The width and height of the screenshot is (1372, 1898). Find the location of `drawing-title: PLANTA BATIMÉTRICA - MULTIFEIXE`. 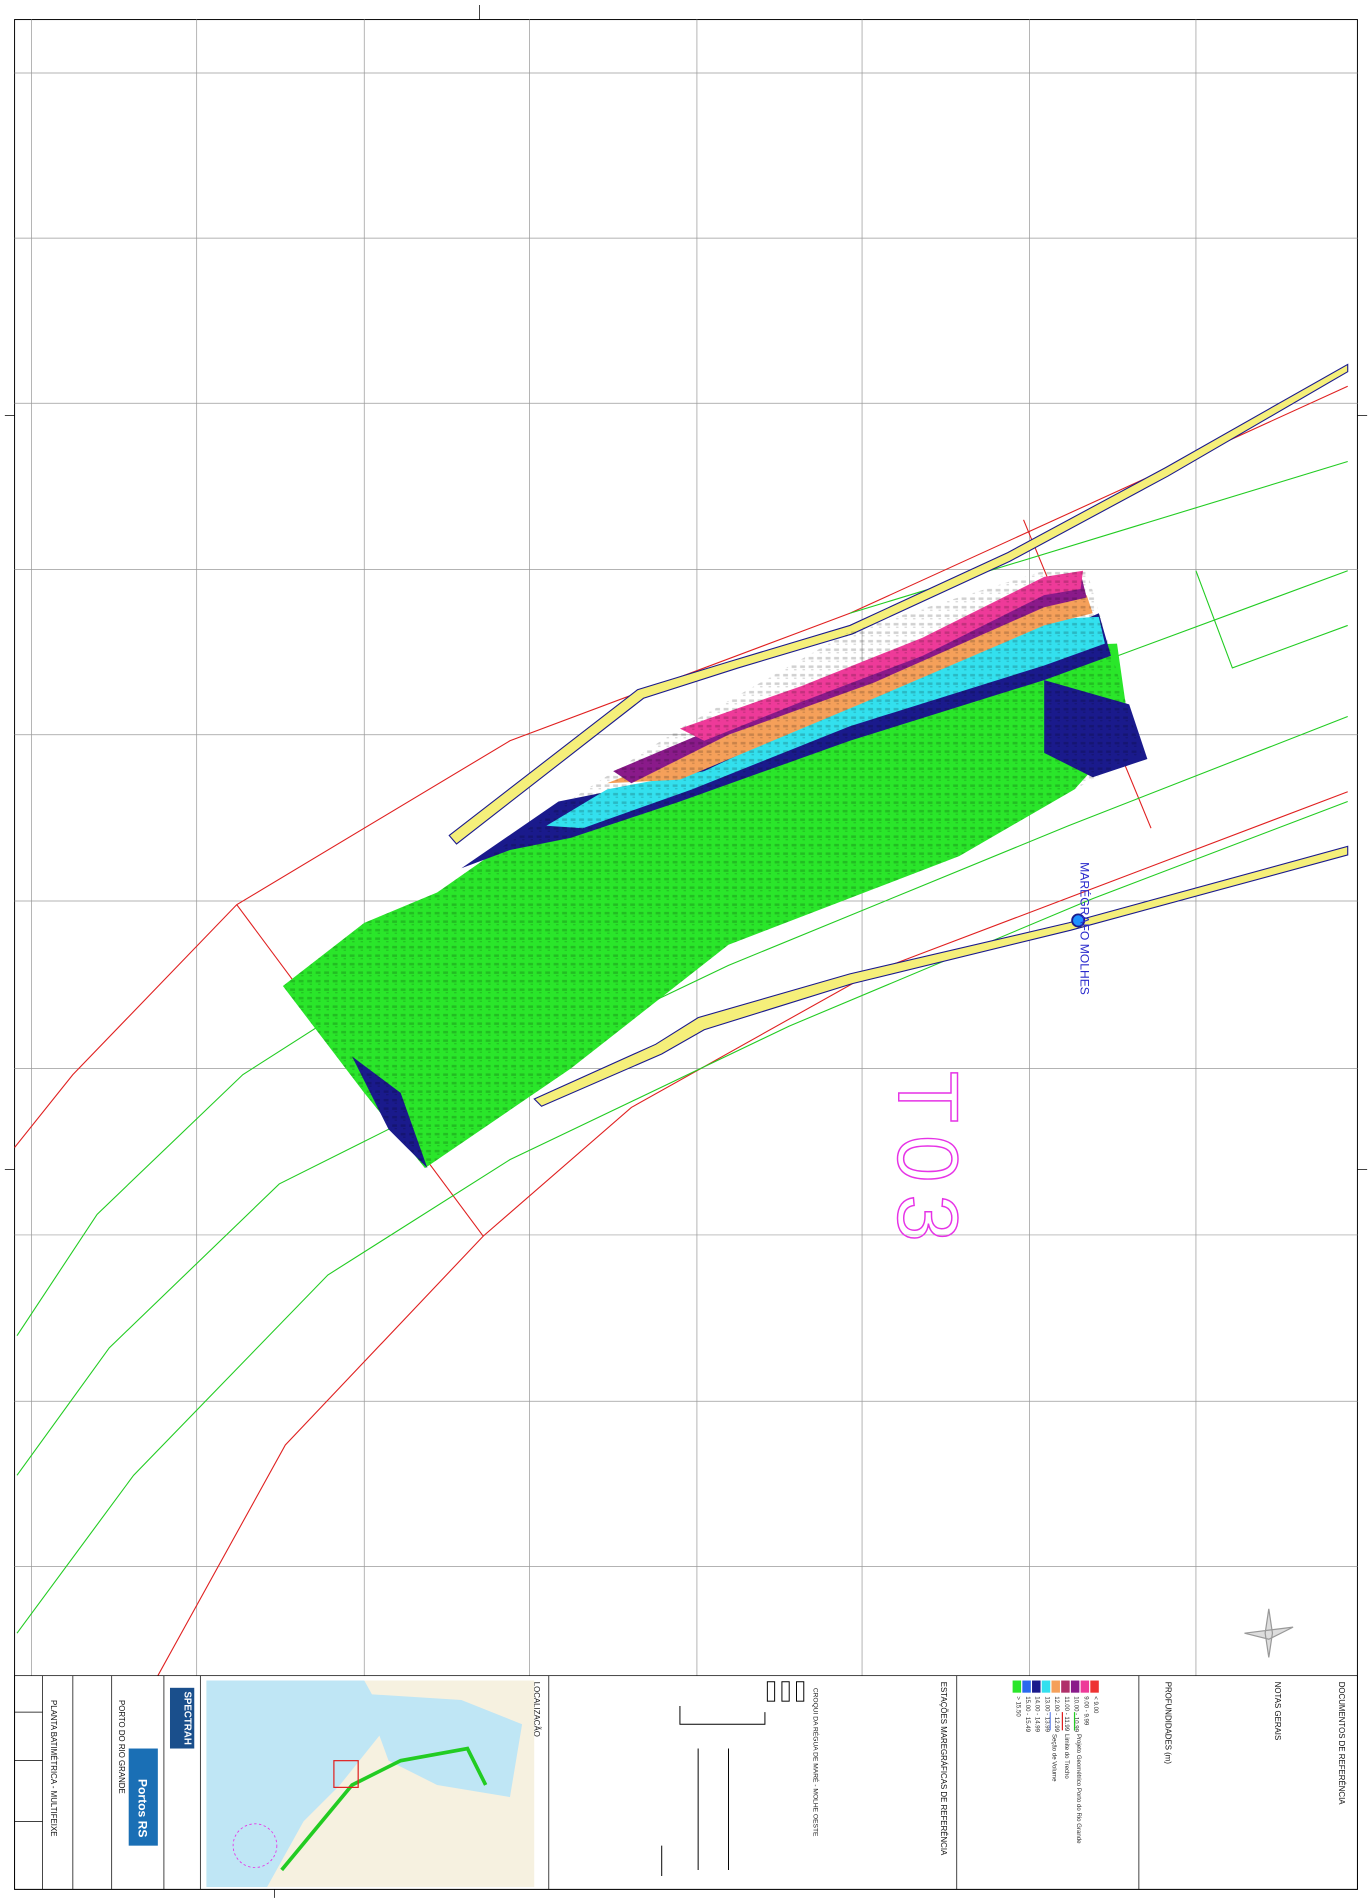

drawing-title: PLANTA BATIMÉTRICA - MULTIFEIXE is located at coordinates (53, 1768).